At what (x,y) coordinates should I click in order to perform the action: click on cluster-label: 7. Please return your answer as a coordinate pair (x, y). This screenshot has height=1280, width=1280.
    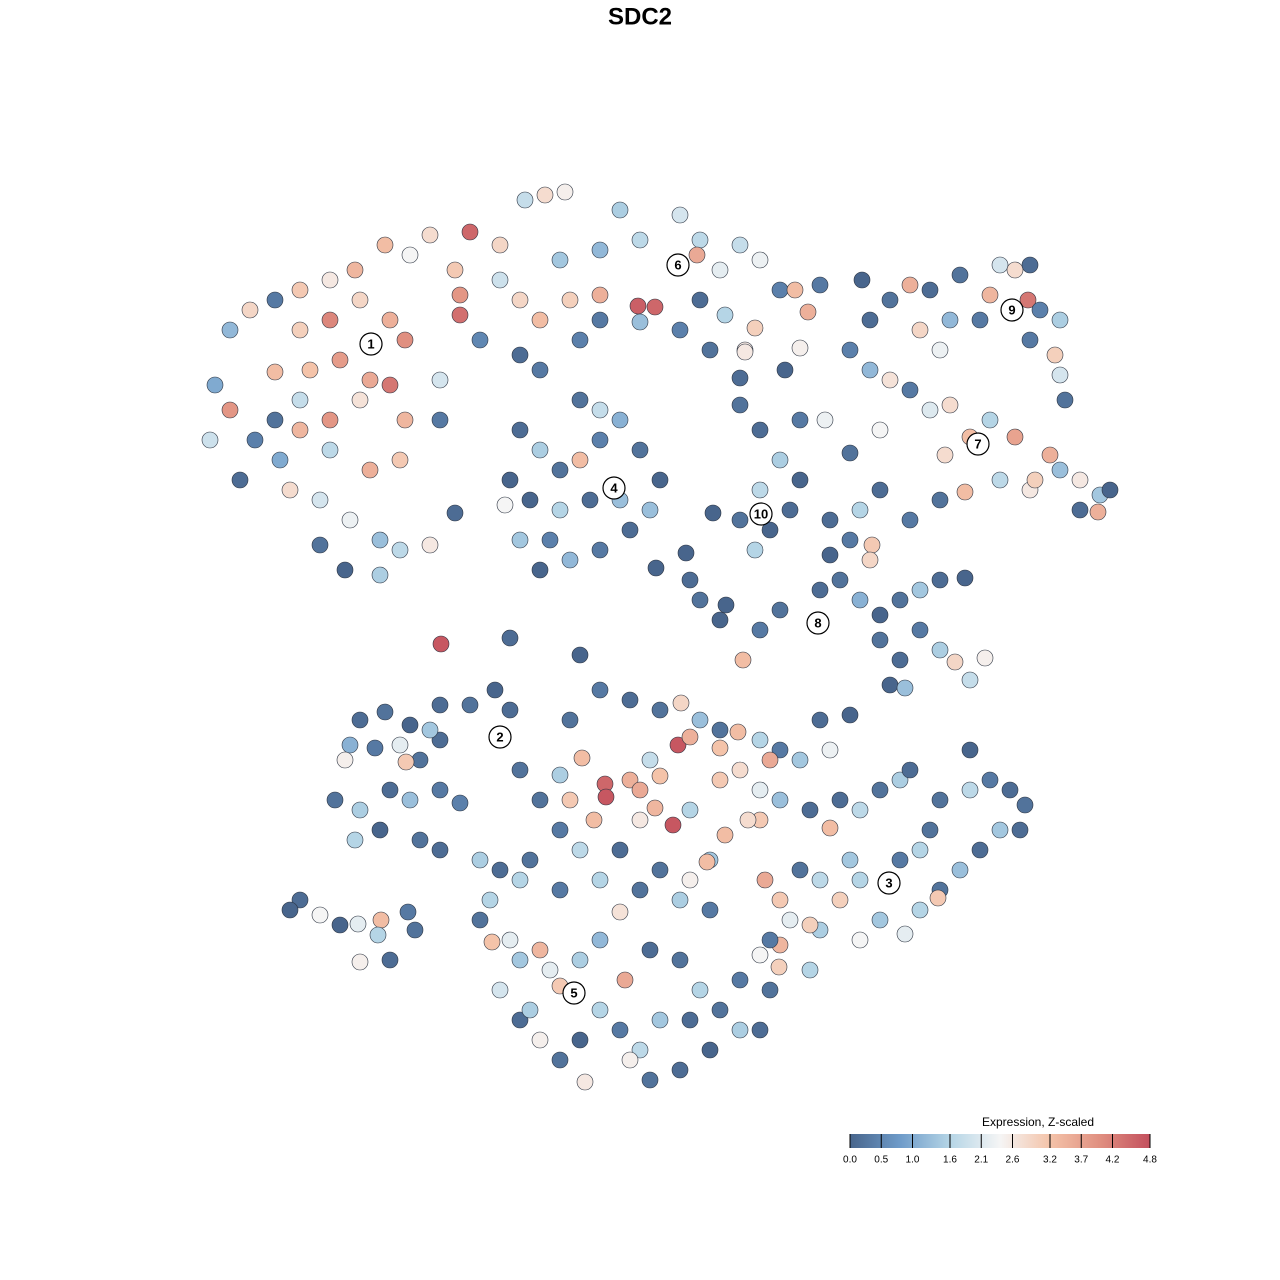
    Looking at the image, I should click on (977, 443).